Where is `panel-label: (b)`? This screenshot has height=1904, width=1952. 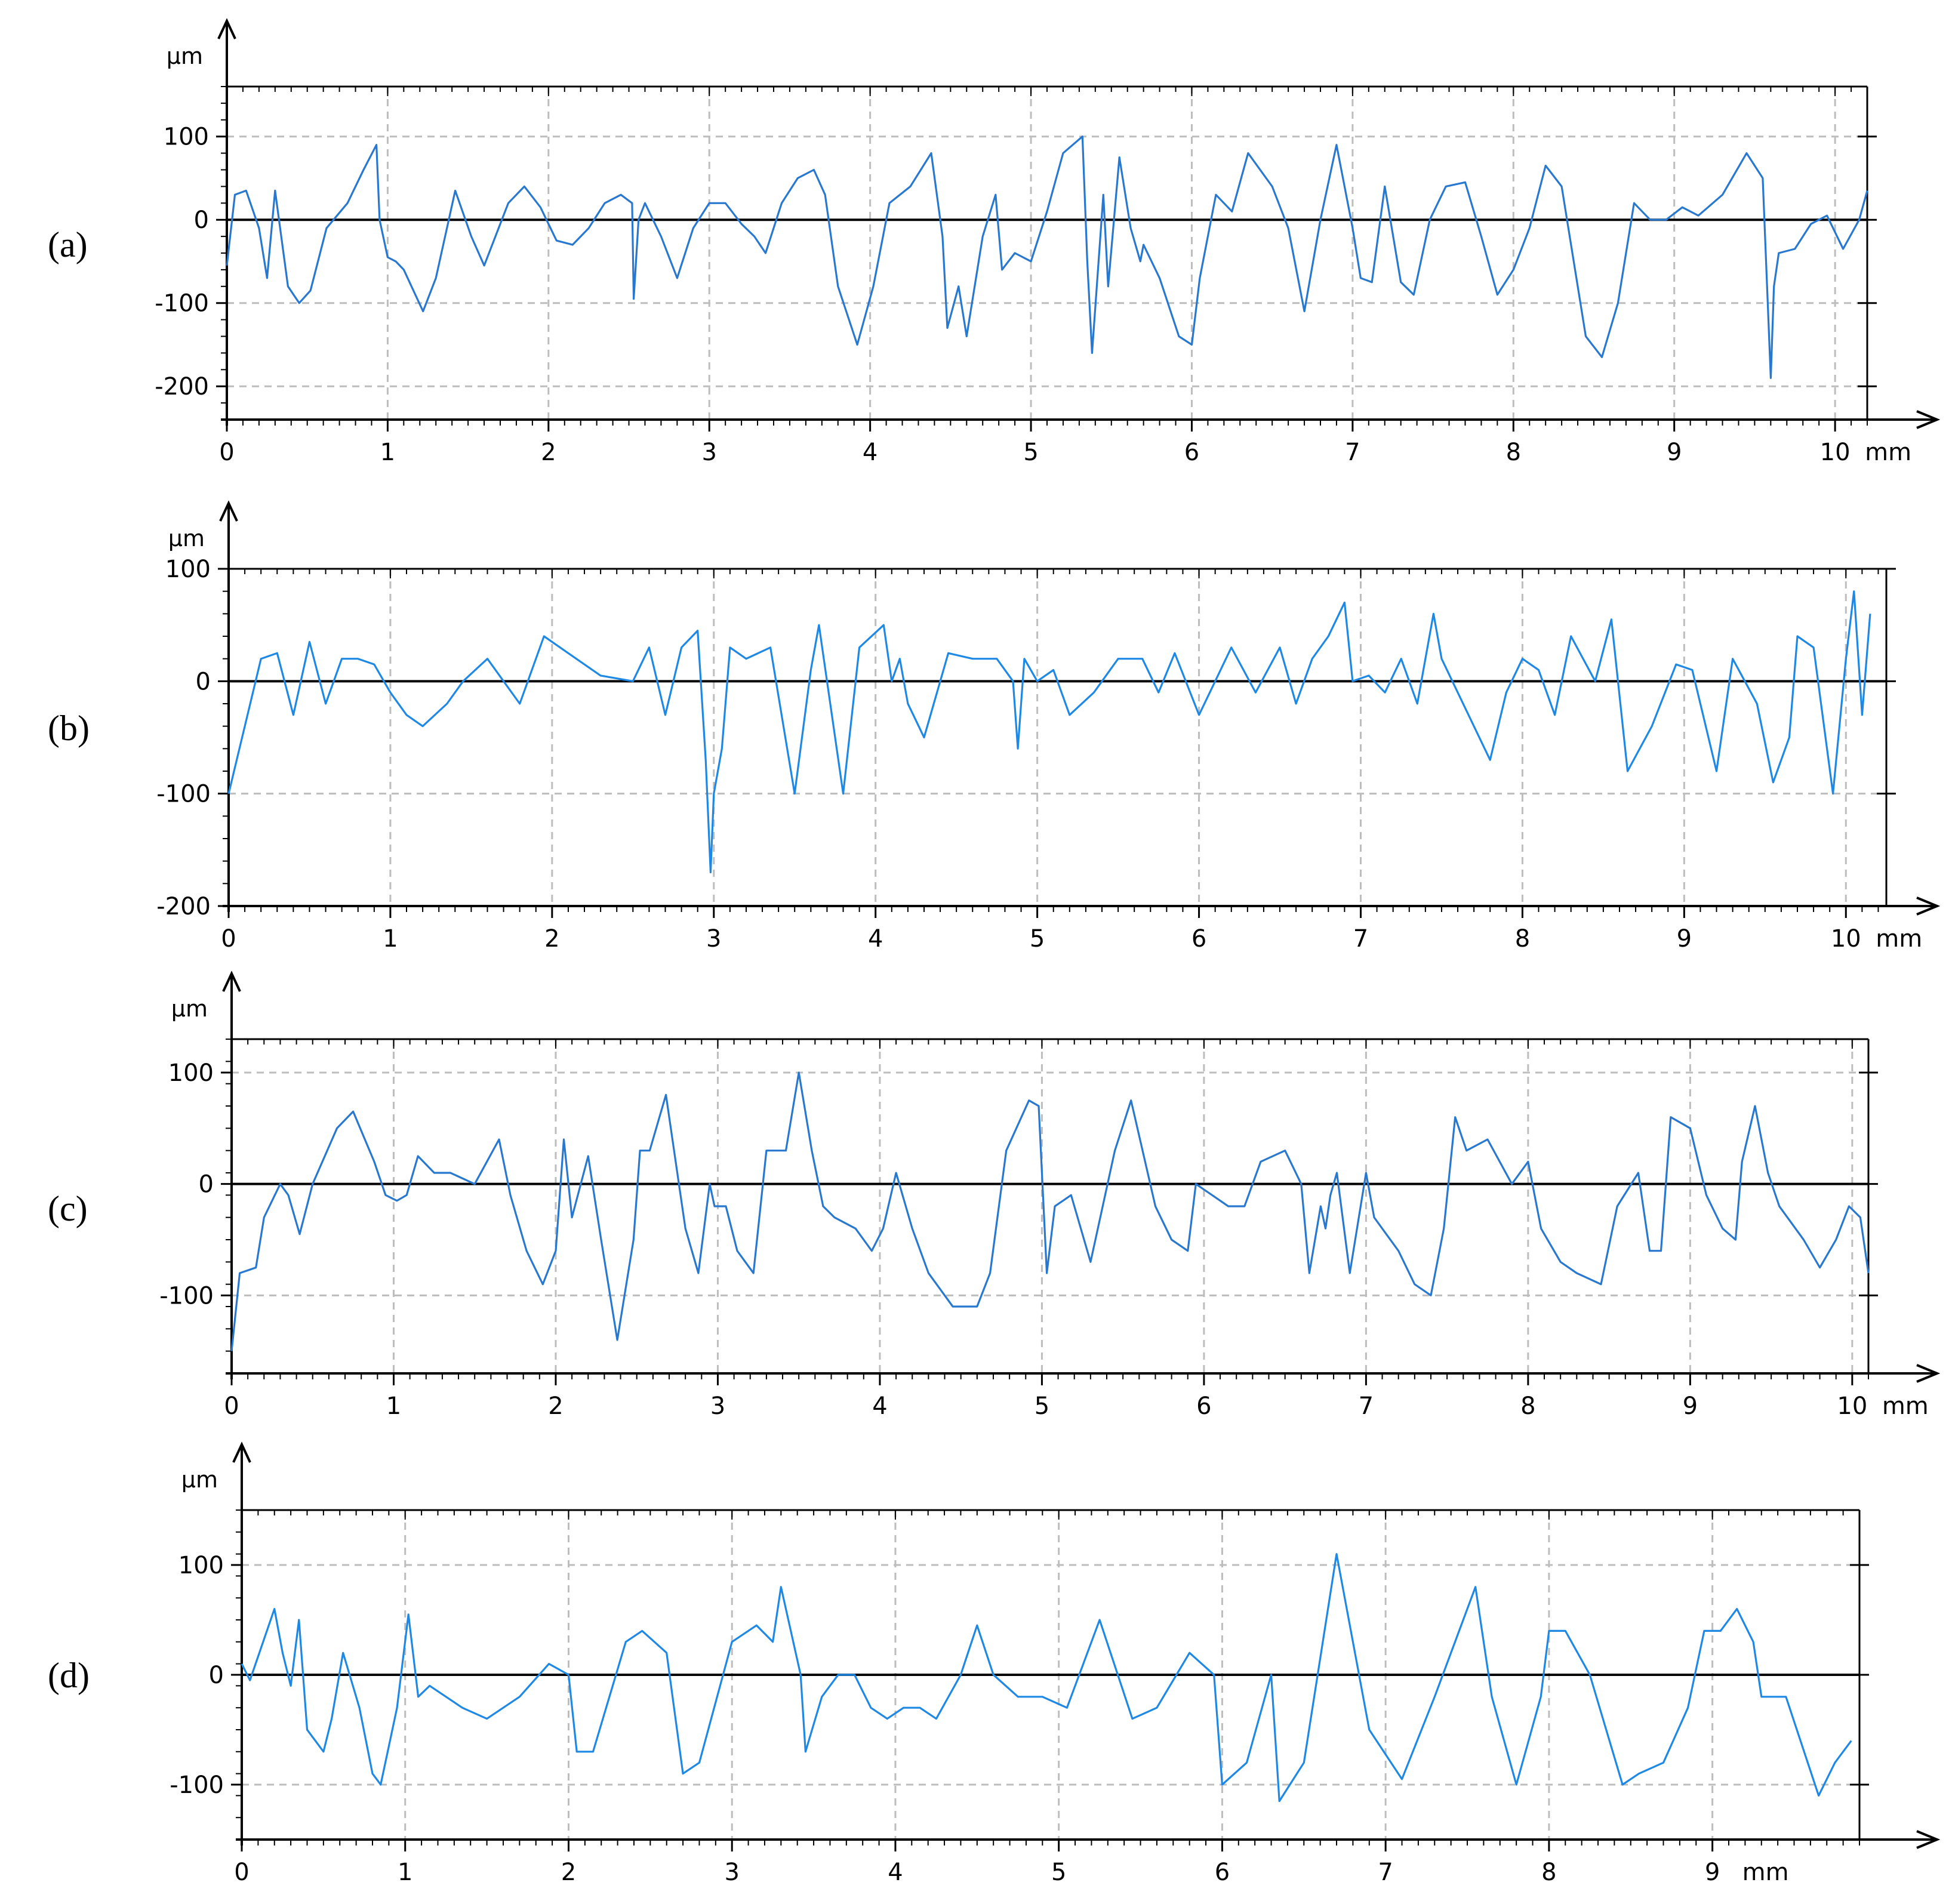
panel-label: (b) is located at coordinates (69, 728).